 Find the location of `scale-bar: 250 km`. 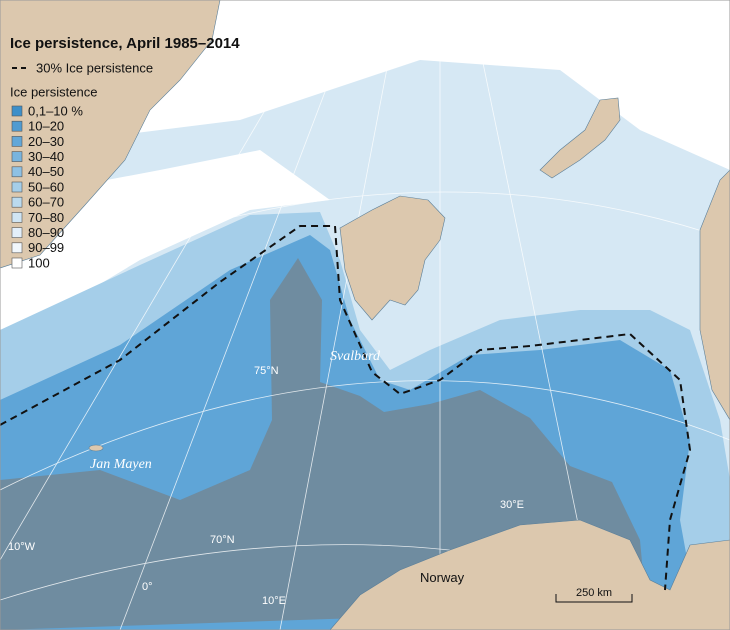

scale-bar: 250 km is located at coordinates (594, 595).